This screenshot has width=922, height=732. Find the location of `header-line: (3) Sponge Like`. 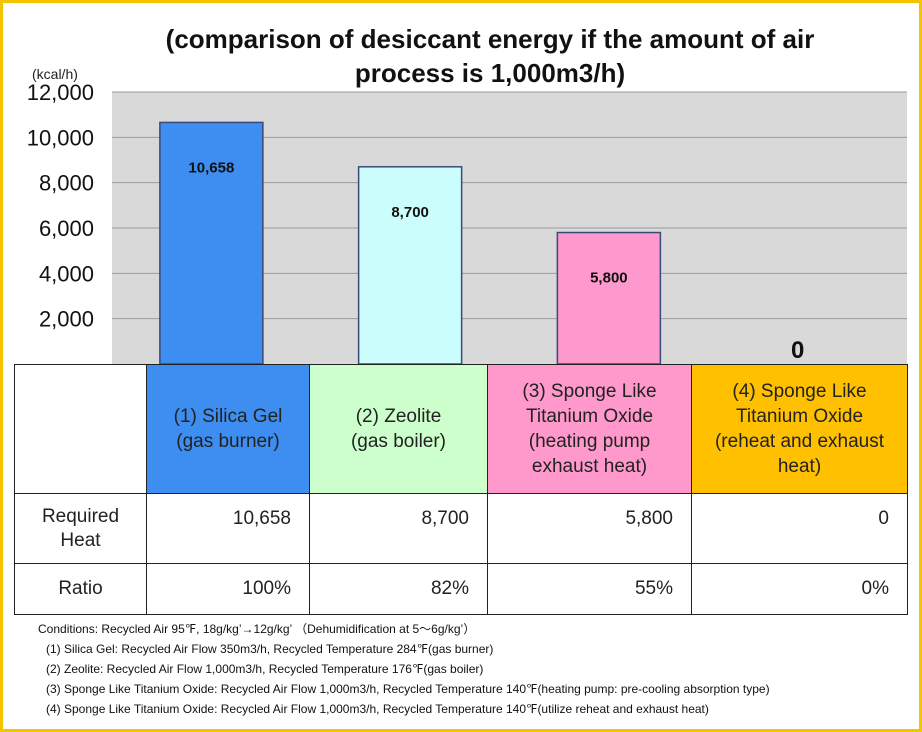

header-line: (3) Sponge Like is located at coordinates (589, 391).